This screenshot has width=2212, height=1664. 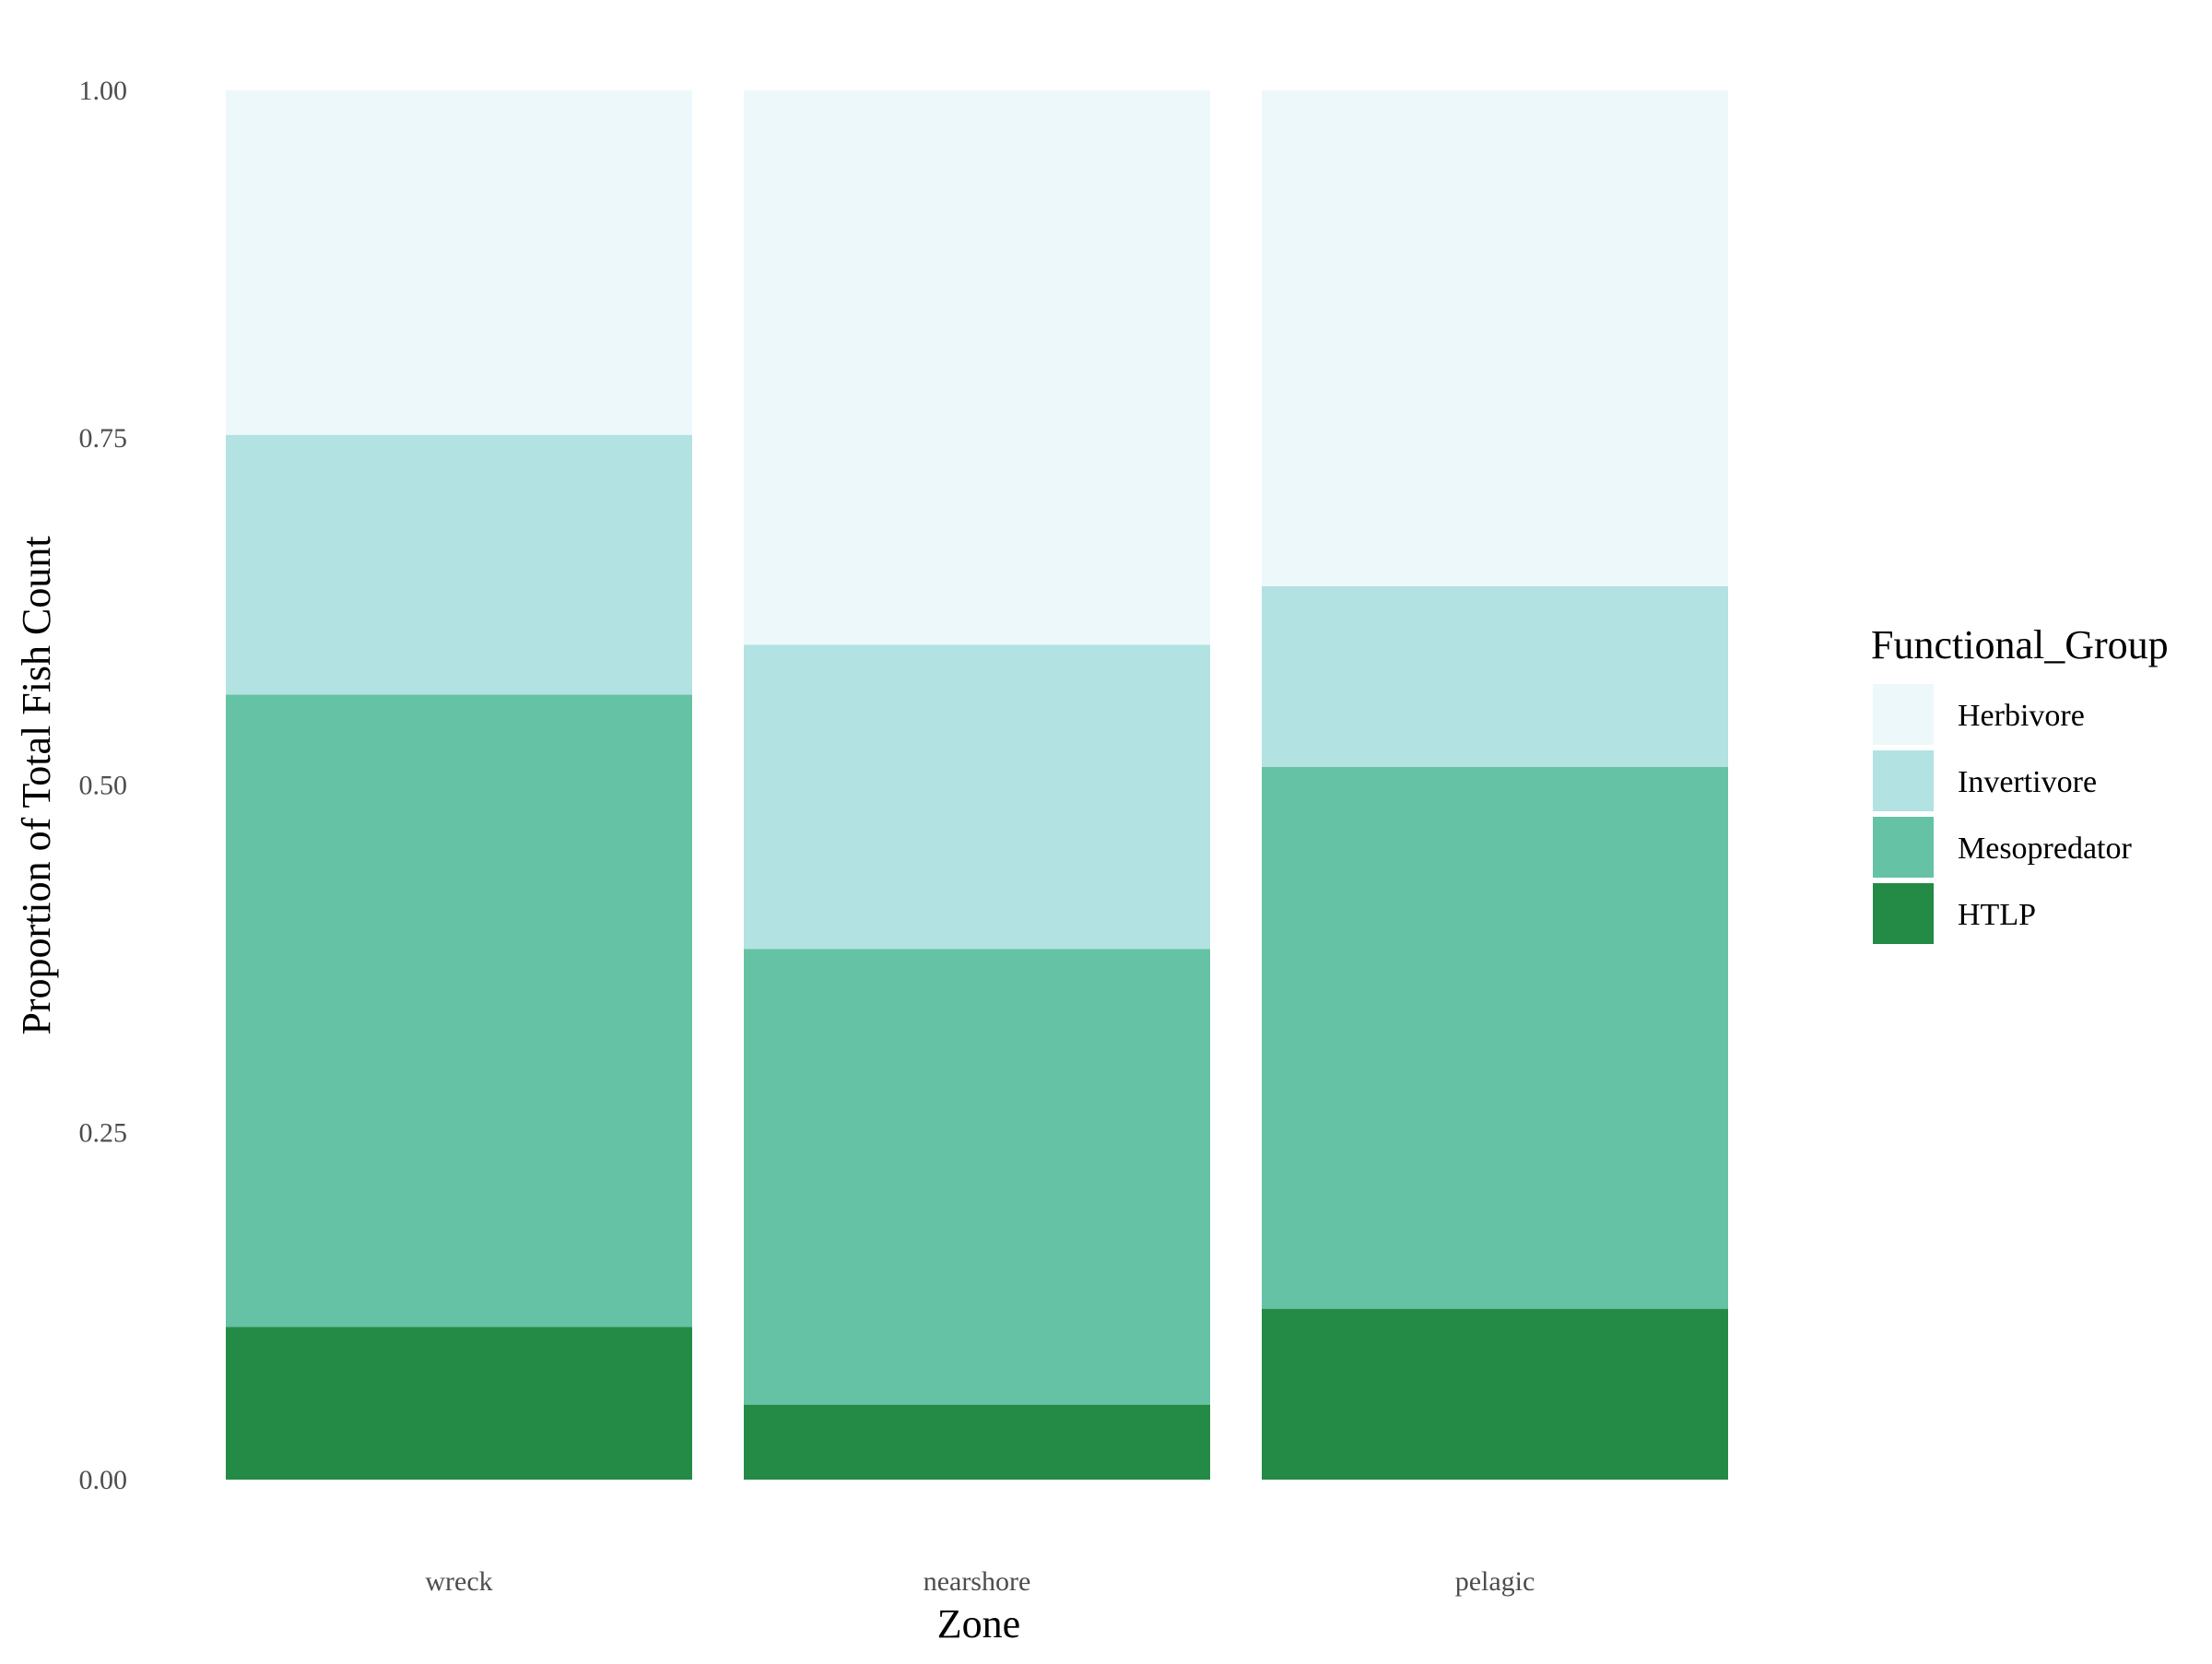 I want to click on y-tick-label: 0.00, so click(x=103, y=1480).